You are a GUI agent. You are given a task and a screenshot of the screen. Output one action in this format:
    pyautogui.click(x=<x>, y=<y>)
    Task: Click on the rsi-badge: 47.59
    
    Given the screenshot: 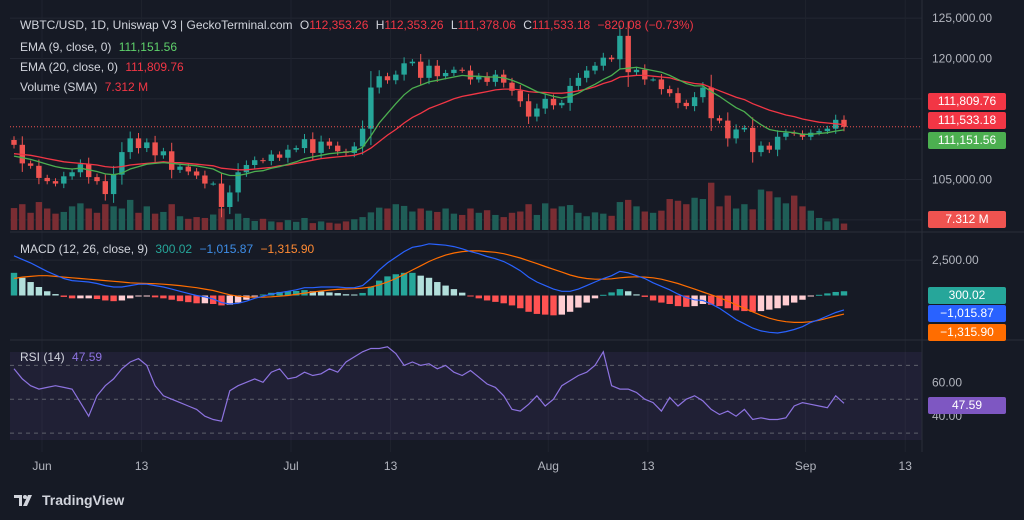 What is the action you would take?
    pyautogui.click(x=967, y=405)
    